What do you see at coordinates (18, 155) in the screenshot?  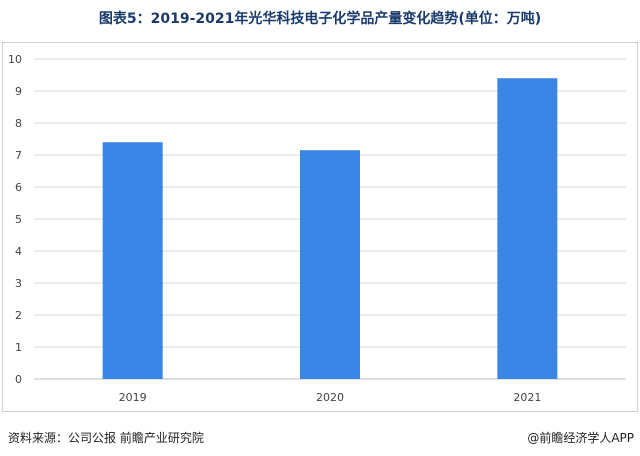 I see `y-tick-label: 7` at bounding box center [18, 155].